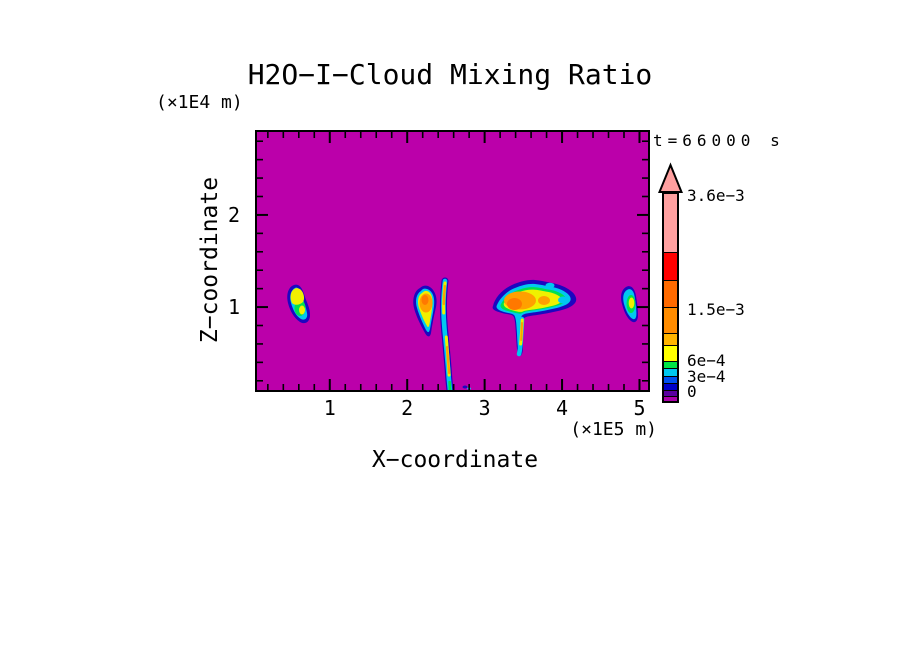  I want to click on colorbar-label: 1.5e−3, so click(716, 309).